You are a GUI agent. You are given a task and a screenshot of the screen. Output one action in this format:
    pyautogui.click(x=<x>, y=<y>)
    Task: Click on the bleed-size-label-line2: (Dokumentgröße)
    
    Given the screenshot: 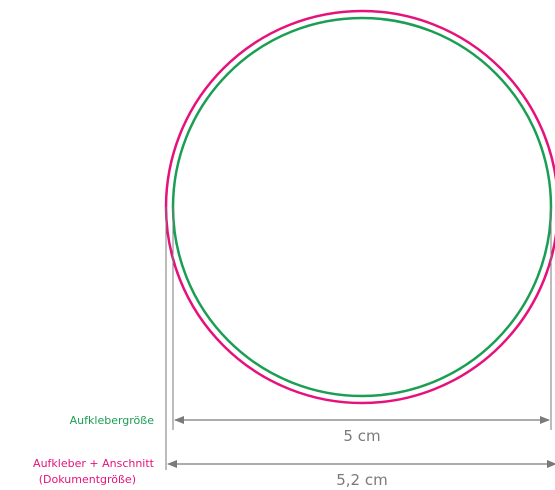 What is the action you would take?
    pyautogui.click(x=87, y=479)
    